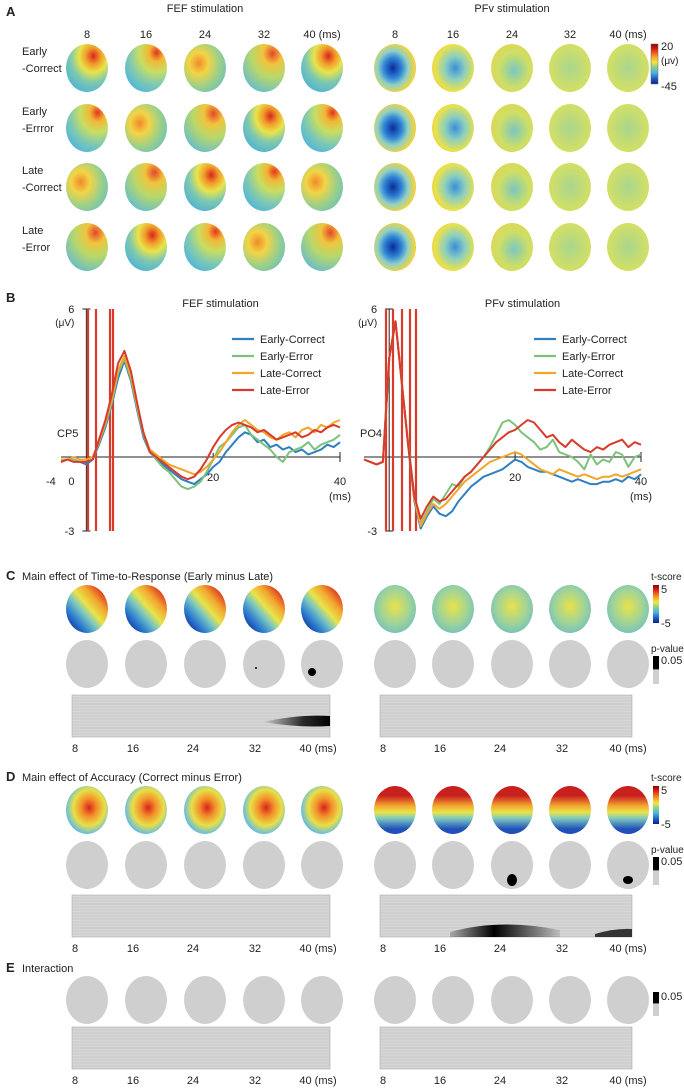 The height and width of the screenshot is (1091, 684). Describe the element at coordinates (87, 35) in the screenshot. I see `time-label-fef: 8` at that location.